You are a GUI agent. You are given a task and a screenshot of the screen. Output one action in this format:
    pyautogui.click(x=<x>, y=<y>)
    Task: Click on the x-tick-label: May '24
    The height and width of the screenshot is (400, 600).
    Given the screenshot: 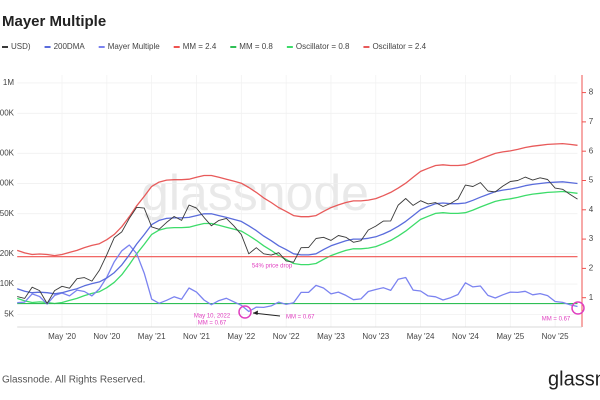 What is the action you would take?
    pyautogui.click(x=421, y=336)
    